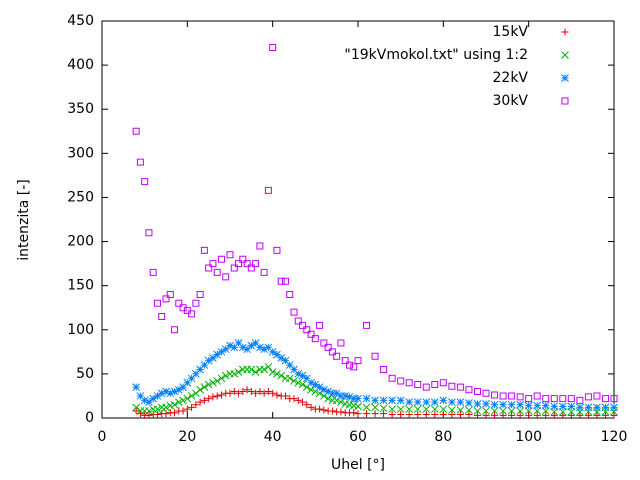 This screenshot has width=640, height=480. Describe the element at coordinates (24, 219) in the screenshot. I see `y-axis-label: intenzita [-]` at that location.